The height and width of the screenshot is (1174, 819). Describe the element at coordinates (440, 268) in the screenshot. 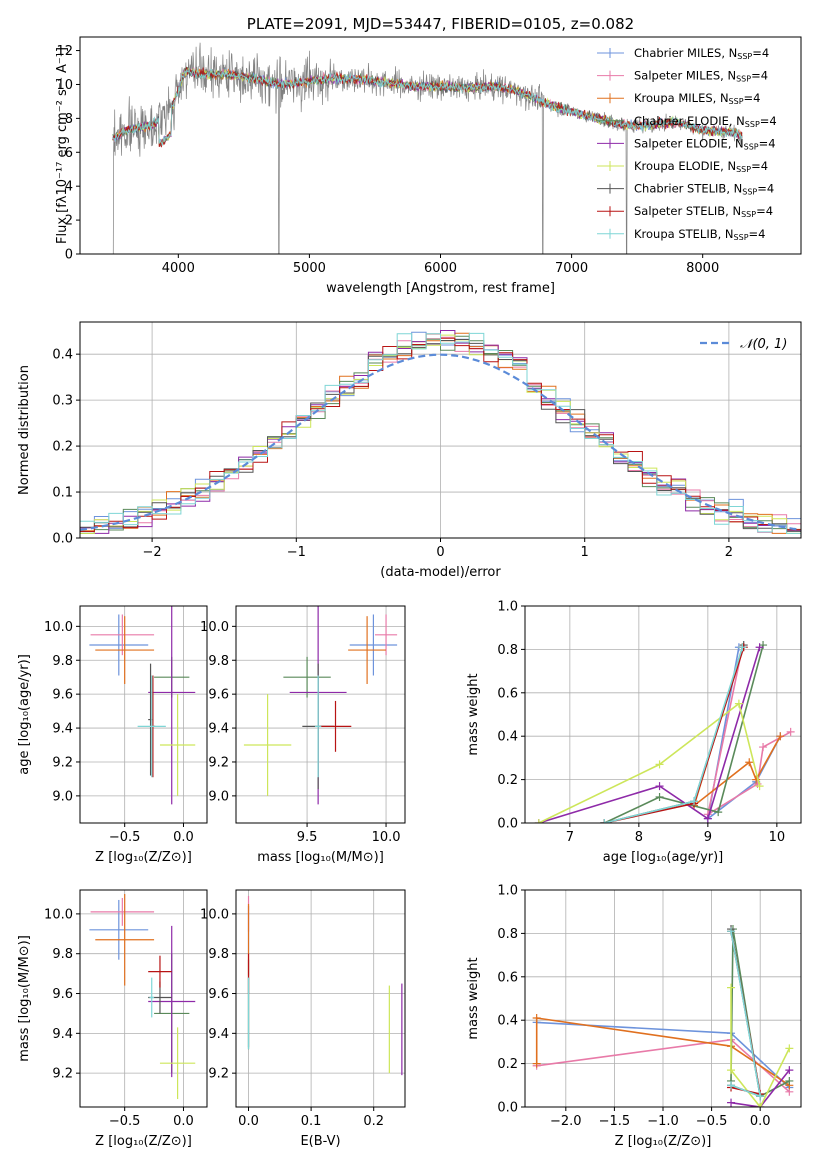

I see `x-tick-label: 6000` at that location.